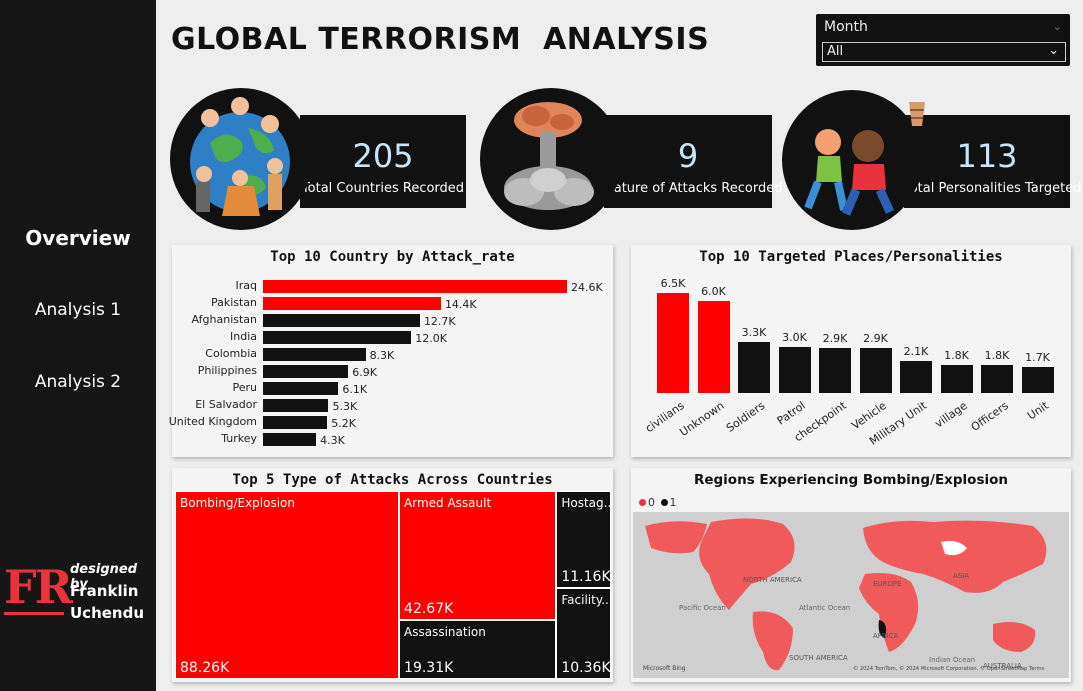  What do you see at coordinates (246, 285) in the screenshot?
I see `bar-label-0: Iraq` at bounding box center [246, 285].